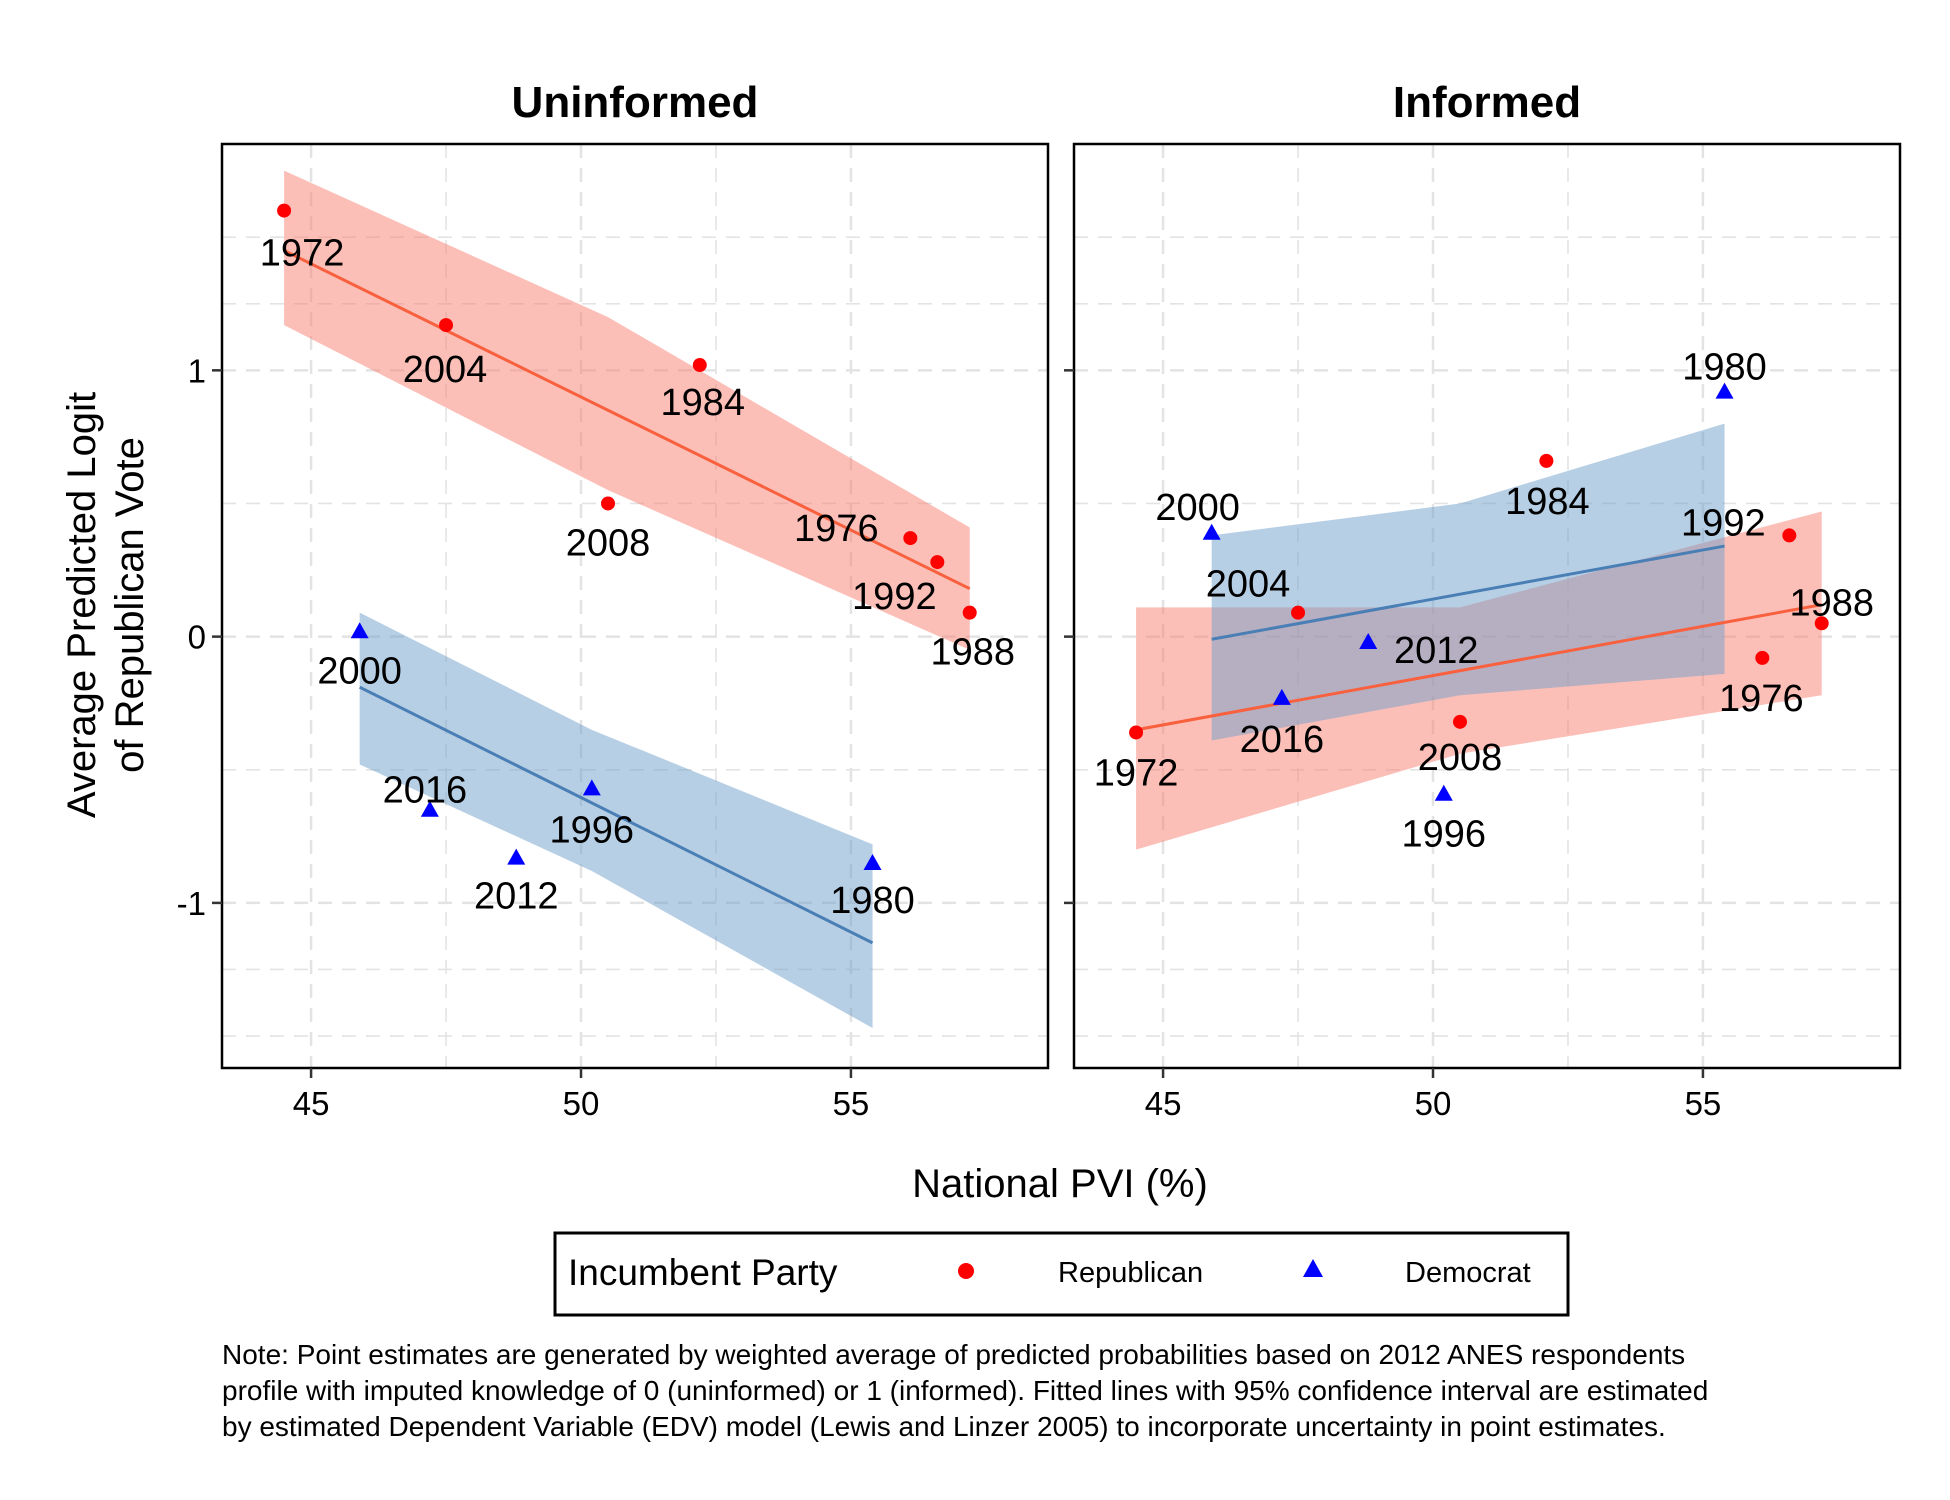 Image resolution: width=1950 pixels, height=1500 pixels. I want to click on panel-title: Uninformed, so click(635, 102).